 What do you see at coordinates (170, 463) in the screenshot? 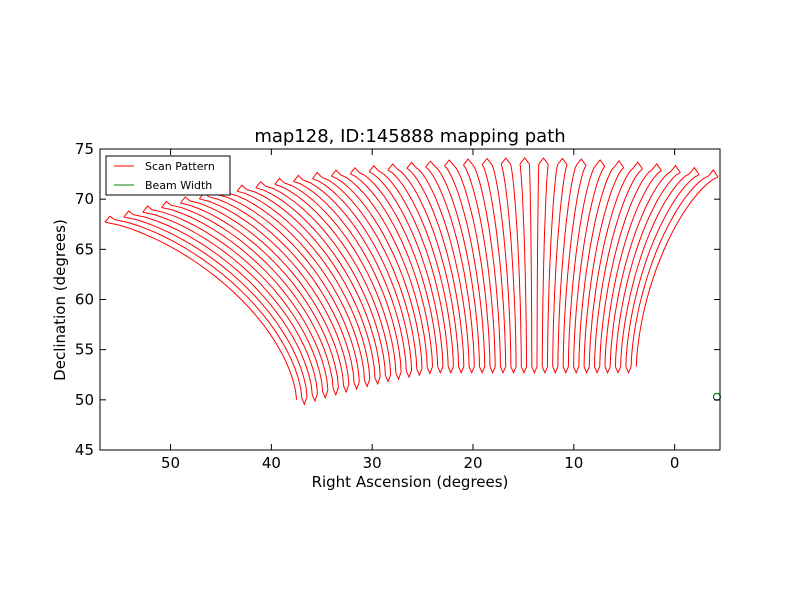
I see `x-tick-label: 50` at bounding box center [170, 463].